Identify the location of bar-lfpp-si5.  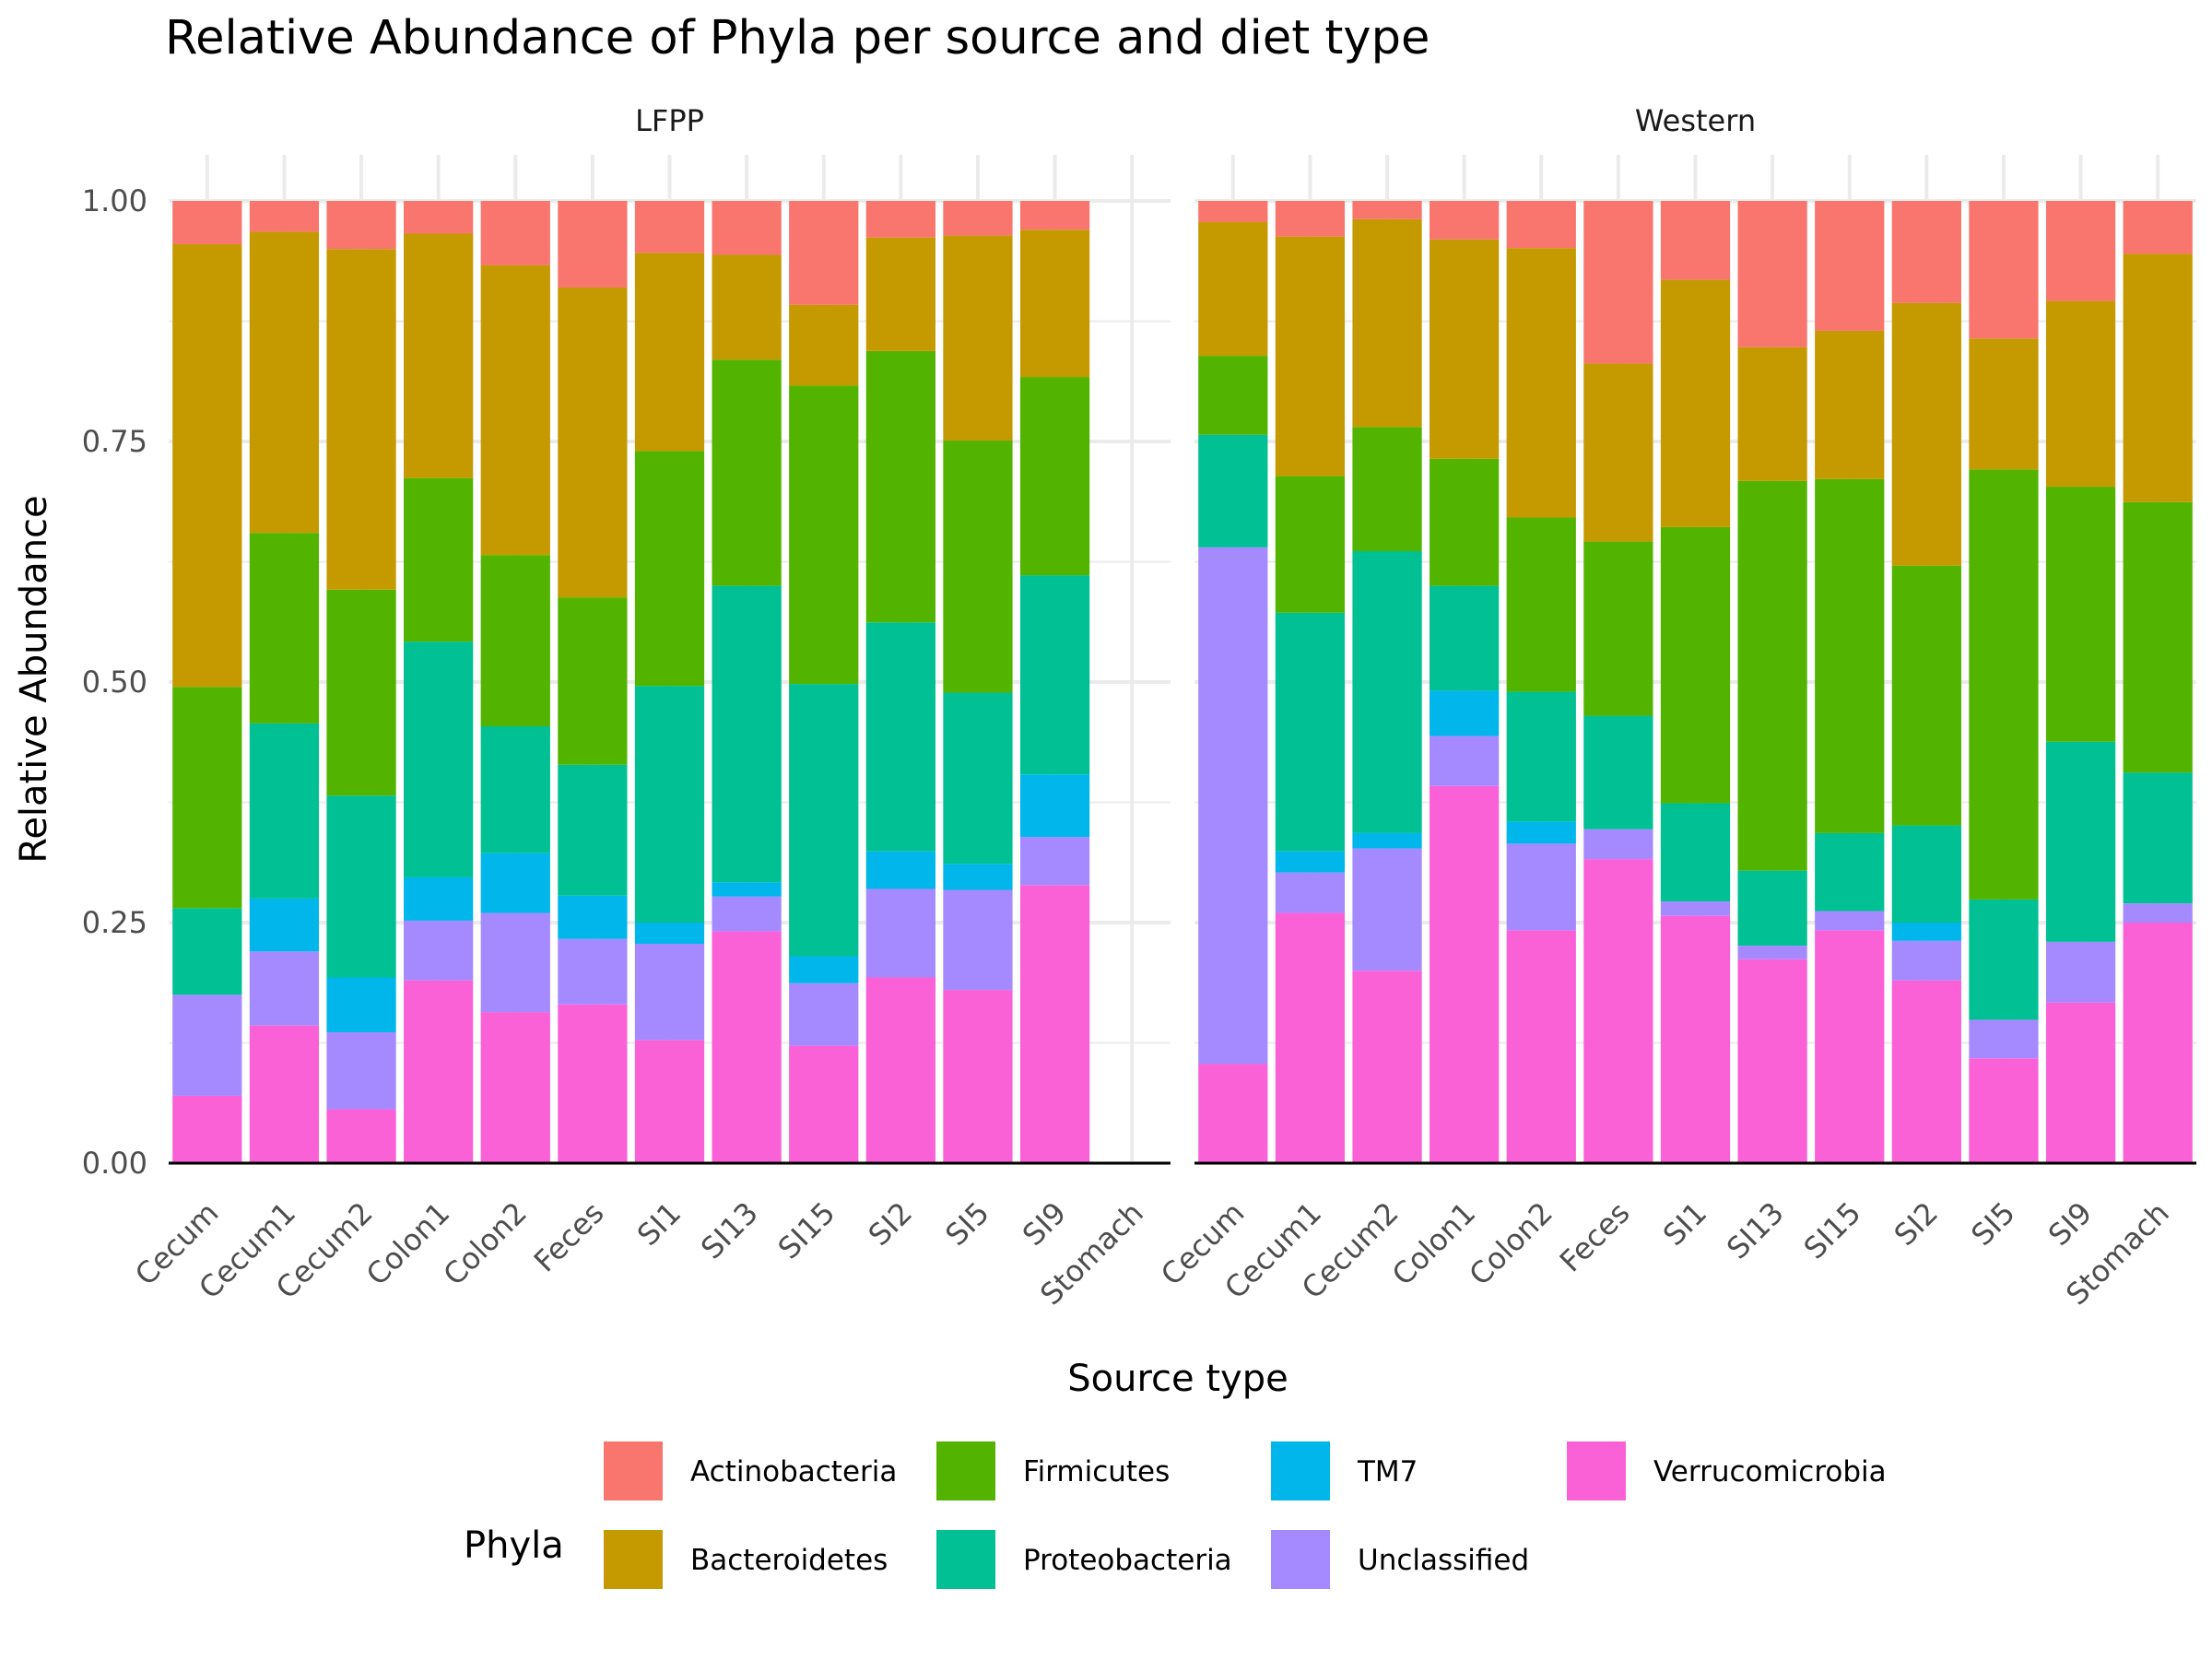
(978, 682).